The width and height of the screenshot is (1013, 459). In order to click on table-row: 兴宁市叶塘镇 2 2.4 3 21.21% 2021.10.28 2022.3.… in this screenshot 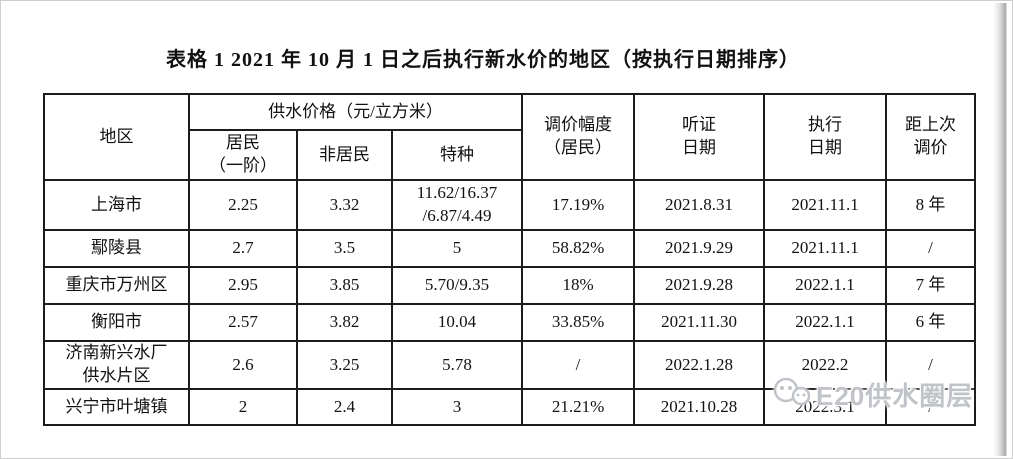, I will do `click(510, 407)`.